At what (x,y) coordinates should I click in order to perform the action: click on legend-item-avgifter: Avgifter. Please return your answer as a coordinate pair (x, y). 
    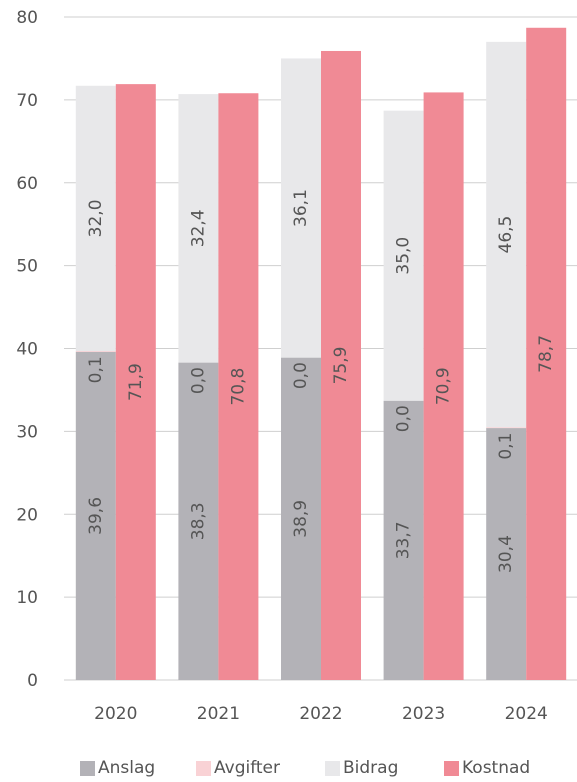
    Looking at the image, I should click on (238, 768).